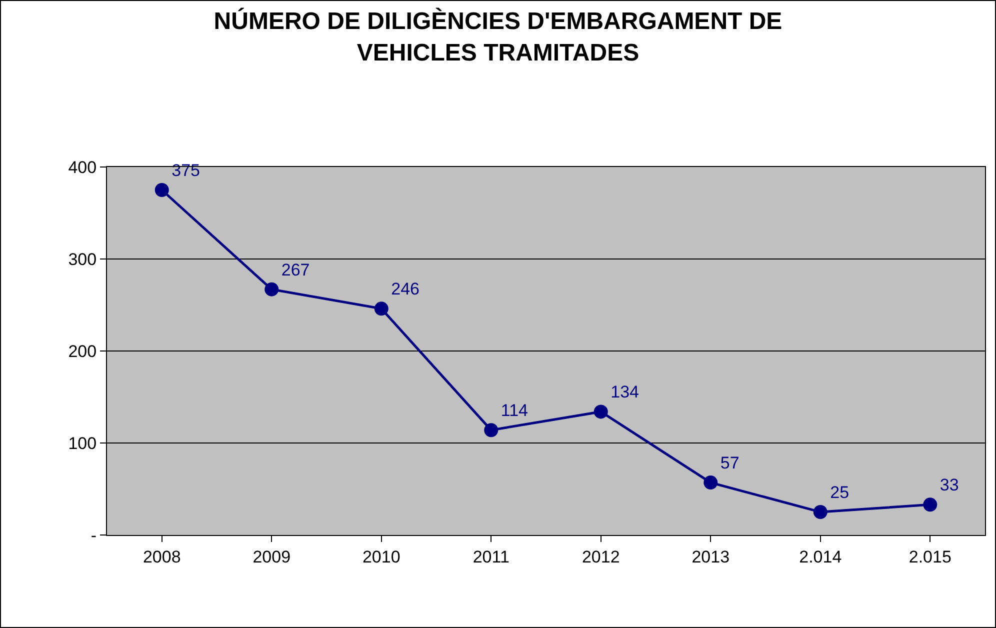  Describe the element at coordinates (93, 535) in the screenshot. I see `y-tick-label: -` at that location.